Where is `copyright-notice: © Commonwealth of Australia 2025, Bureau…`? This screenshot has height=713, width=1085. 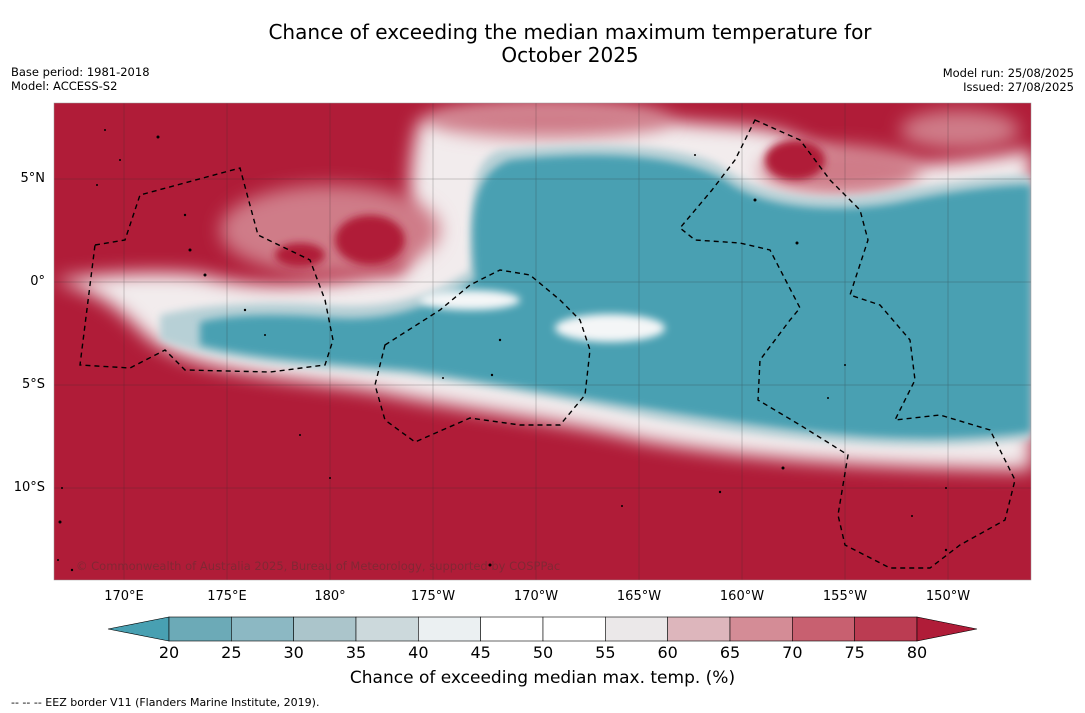 copyright-notice: © Commonwealth of Australia 2025, Bureau… is located at coordinates (318, 566).